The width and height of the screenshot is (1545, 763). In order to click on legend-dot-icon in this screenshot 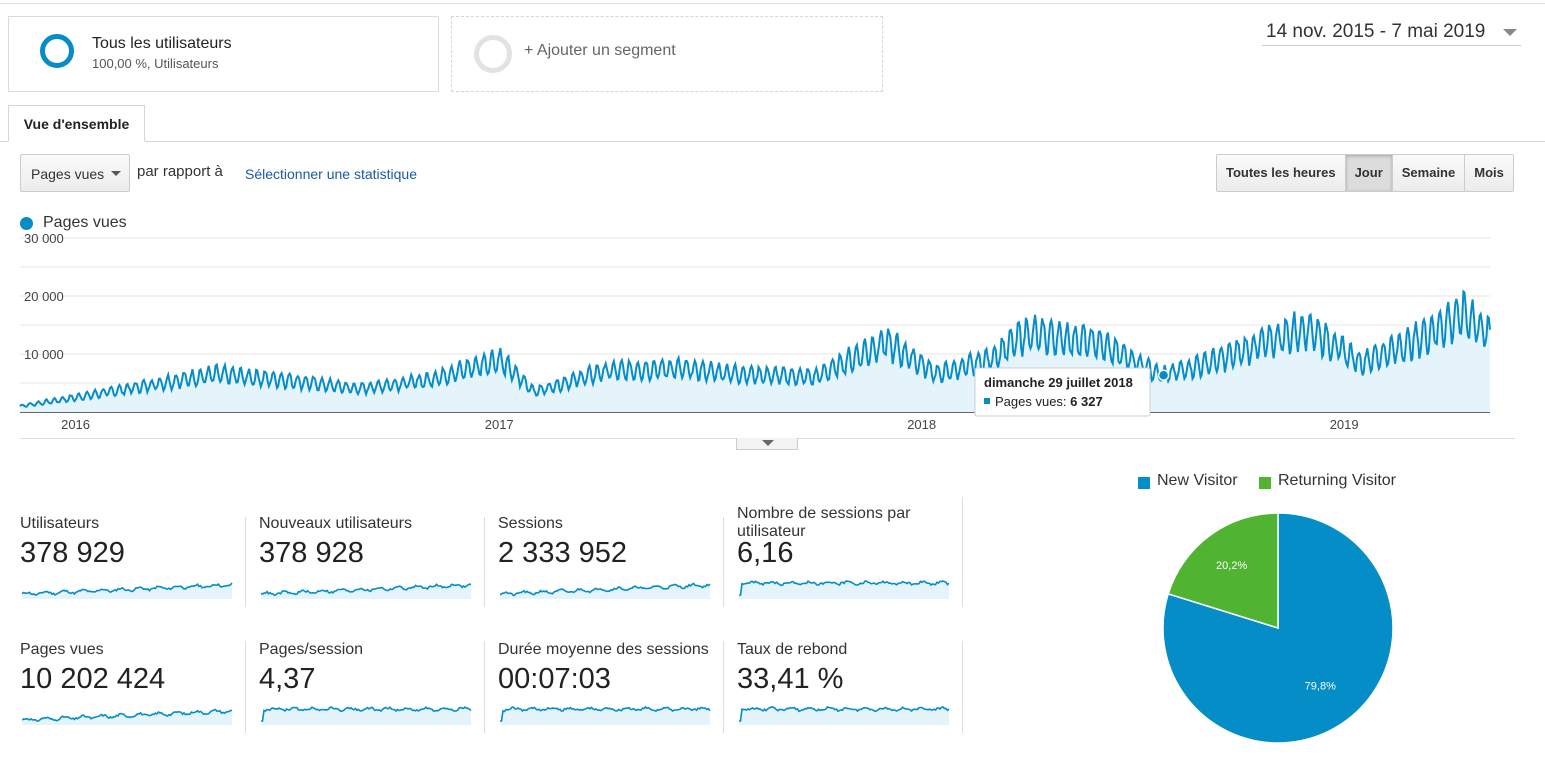, I will do `click(26, 223)`.